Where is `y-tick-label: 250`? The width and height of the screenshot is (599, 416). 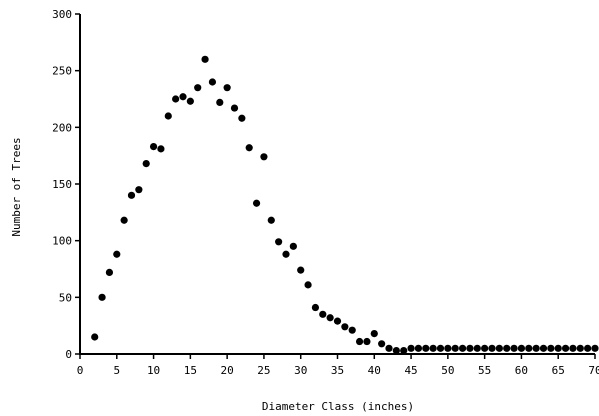 y-tick-label: 250 is located at coordinates (62, 71).